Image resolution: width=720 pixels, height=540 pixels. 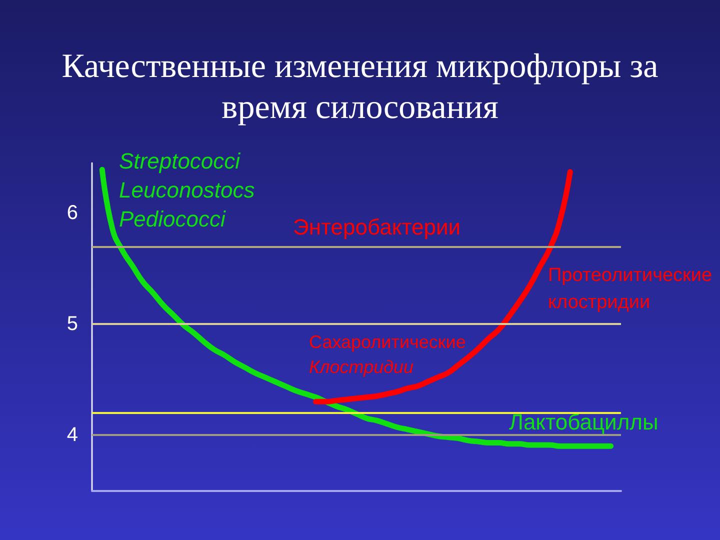 What do you see at coordinates (630, 289) in the screenshot?
I see `annotation: Протеолитические клостридии` at bounding box center [630, 289].